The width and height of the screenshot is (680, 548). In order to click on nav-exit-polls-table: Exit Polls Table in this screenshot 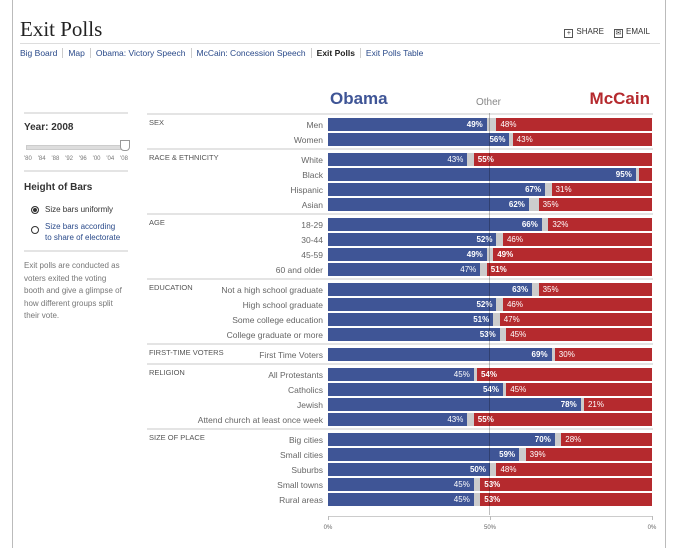, I will do `click(394, 53)`.